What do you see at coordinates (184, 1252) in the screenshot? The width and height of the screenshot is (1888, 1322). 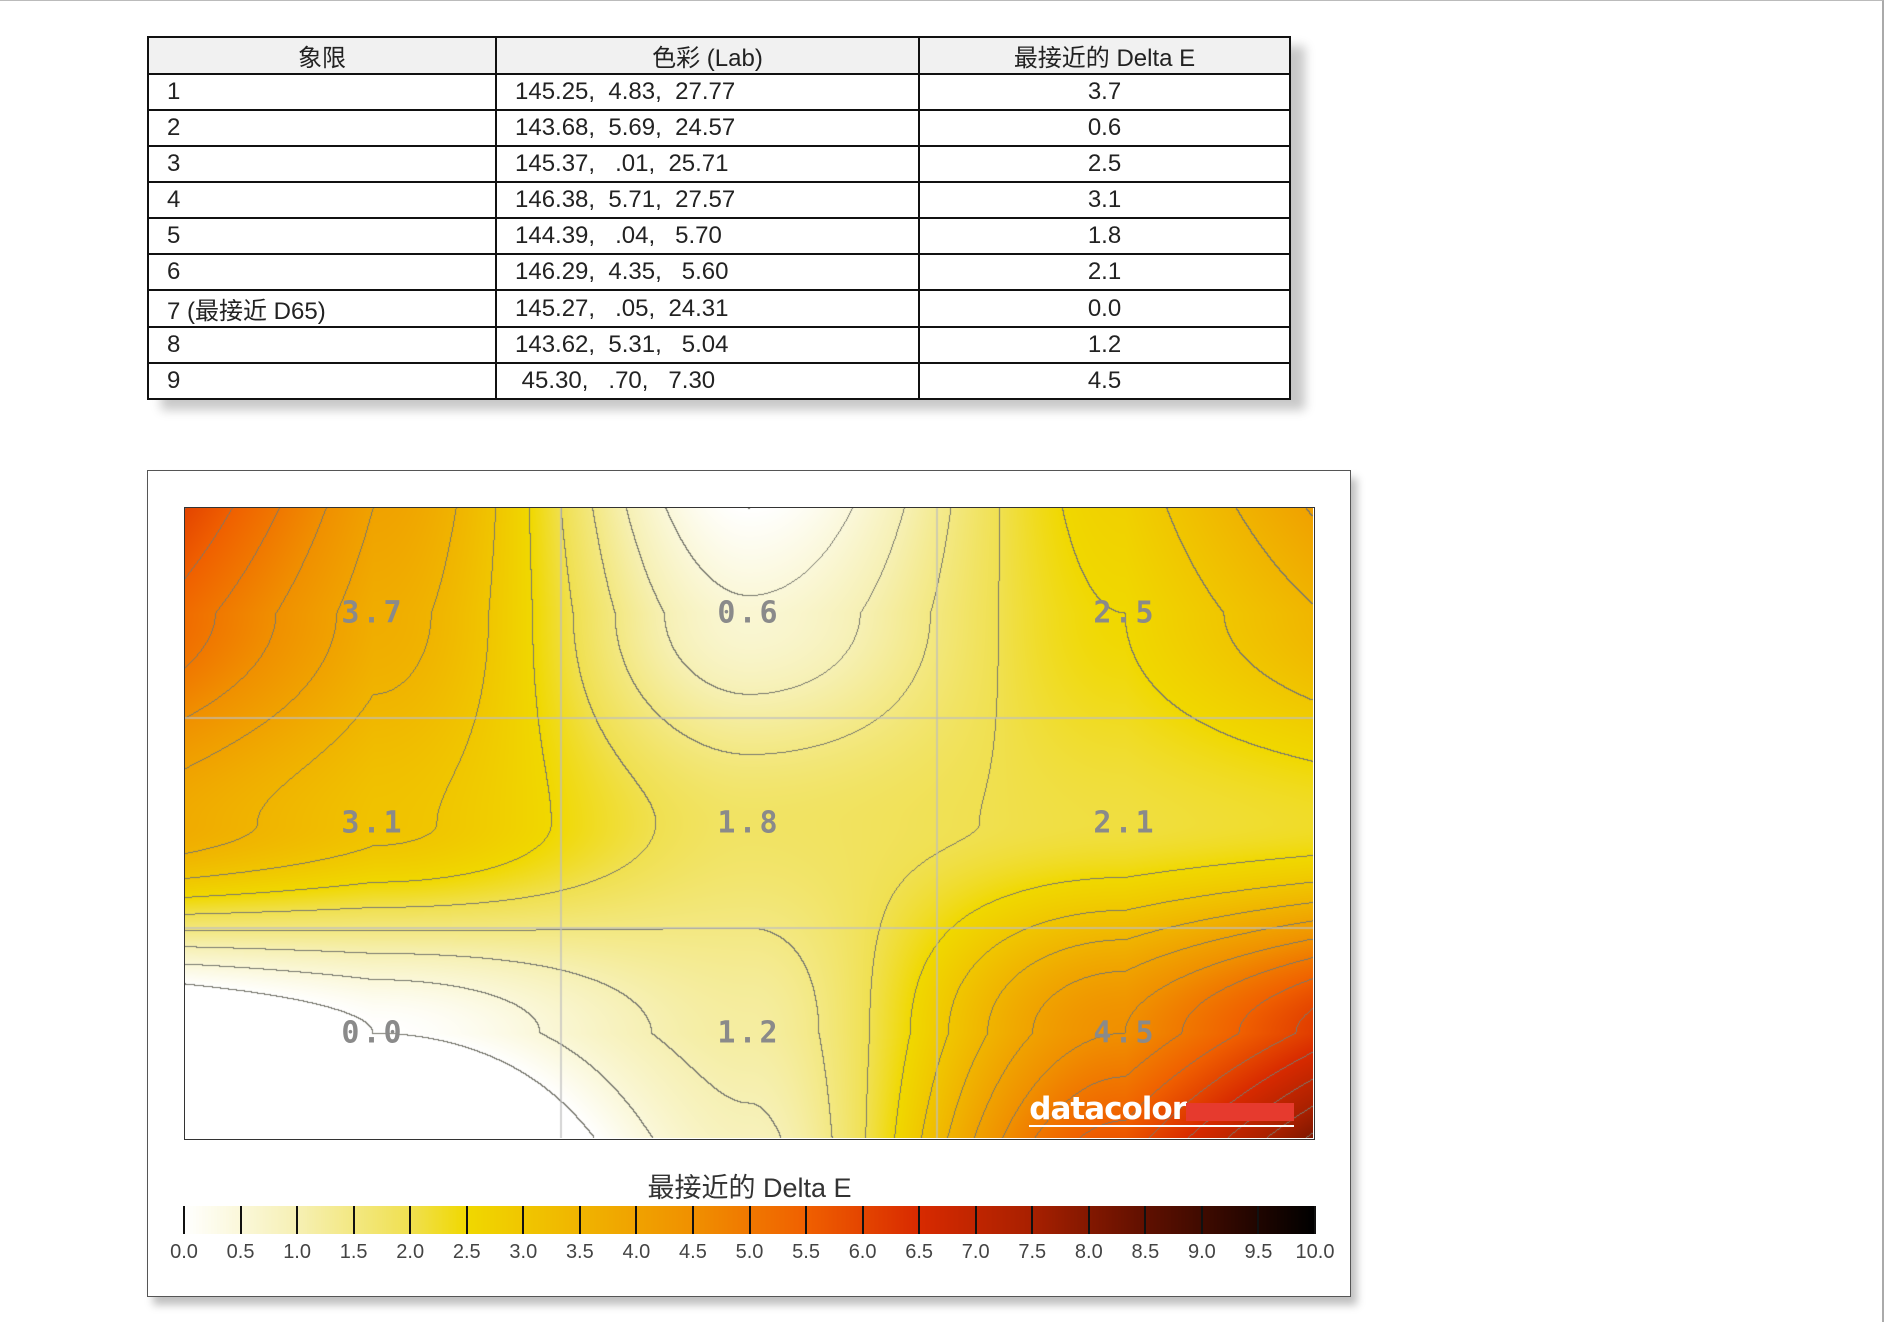 I see `colorbar-tick-label: 0.0` at bounding box center [184, 1252].